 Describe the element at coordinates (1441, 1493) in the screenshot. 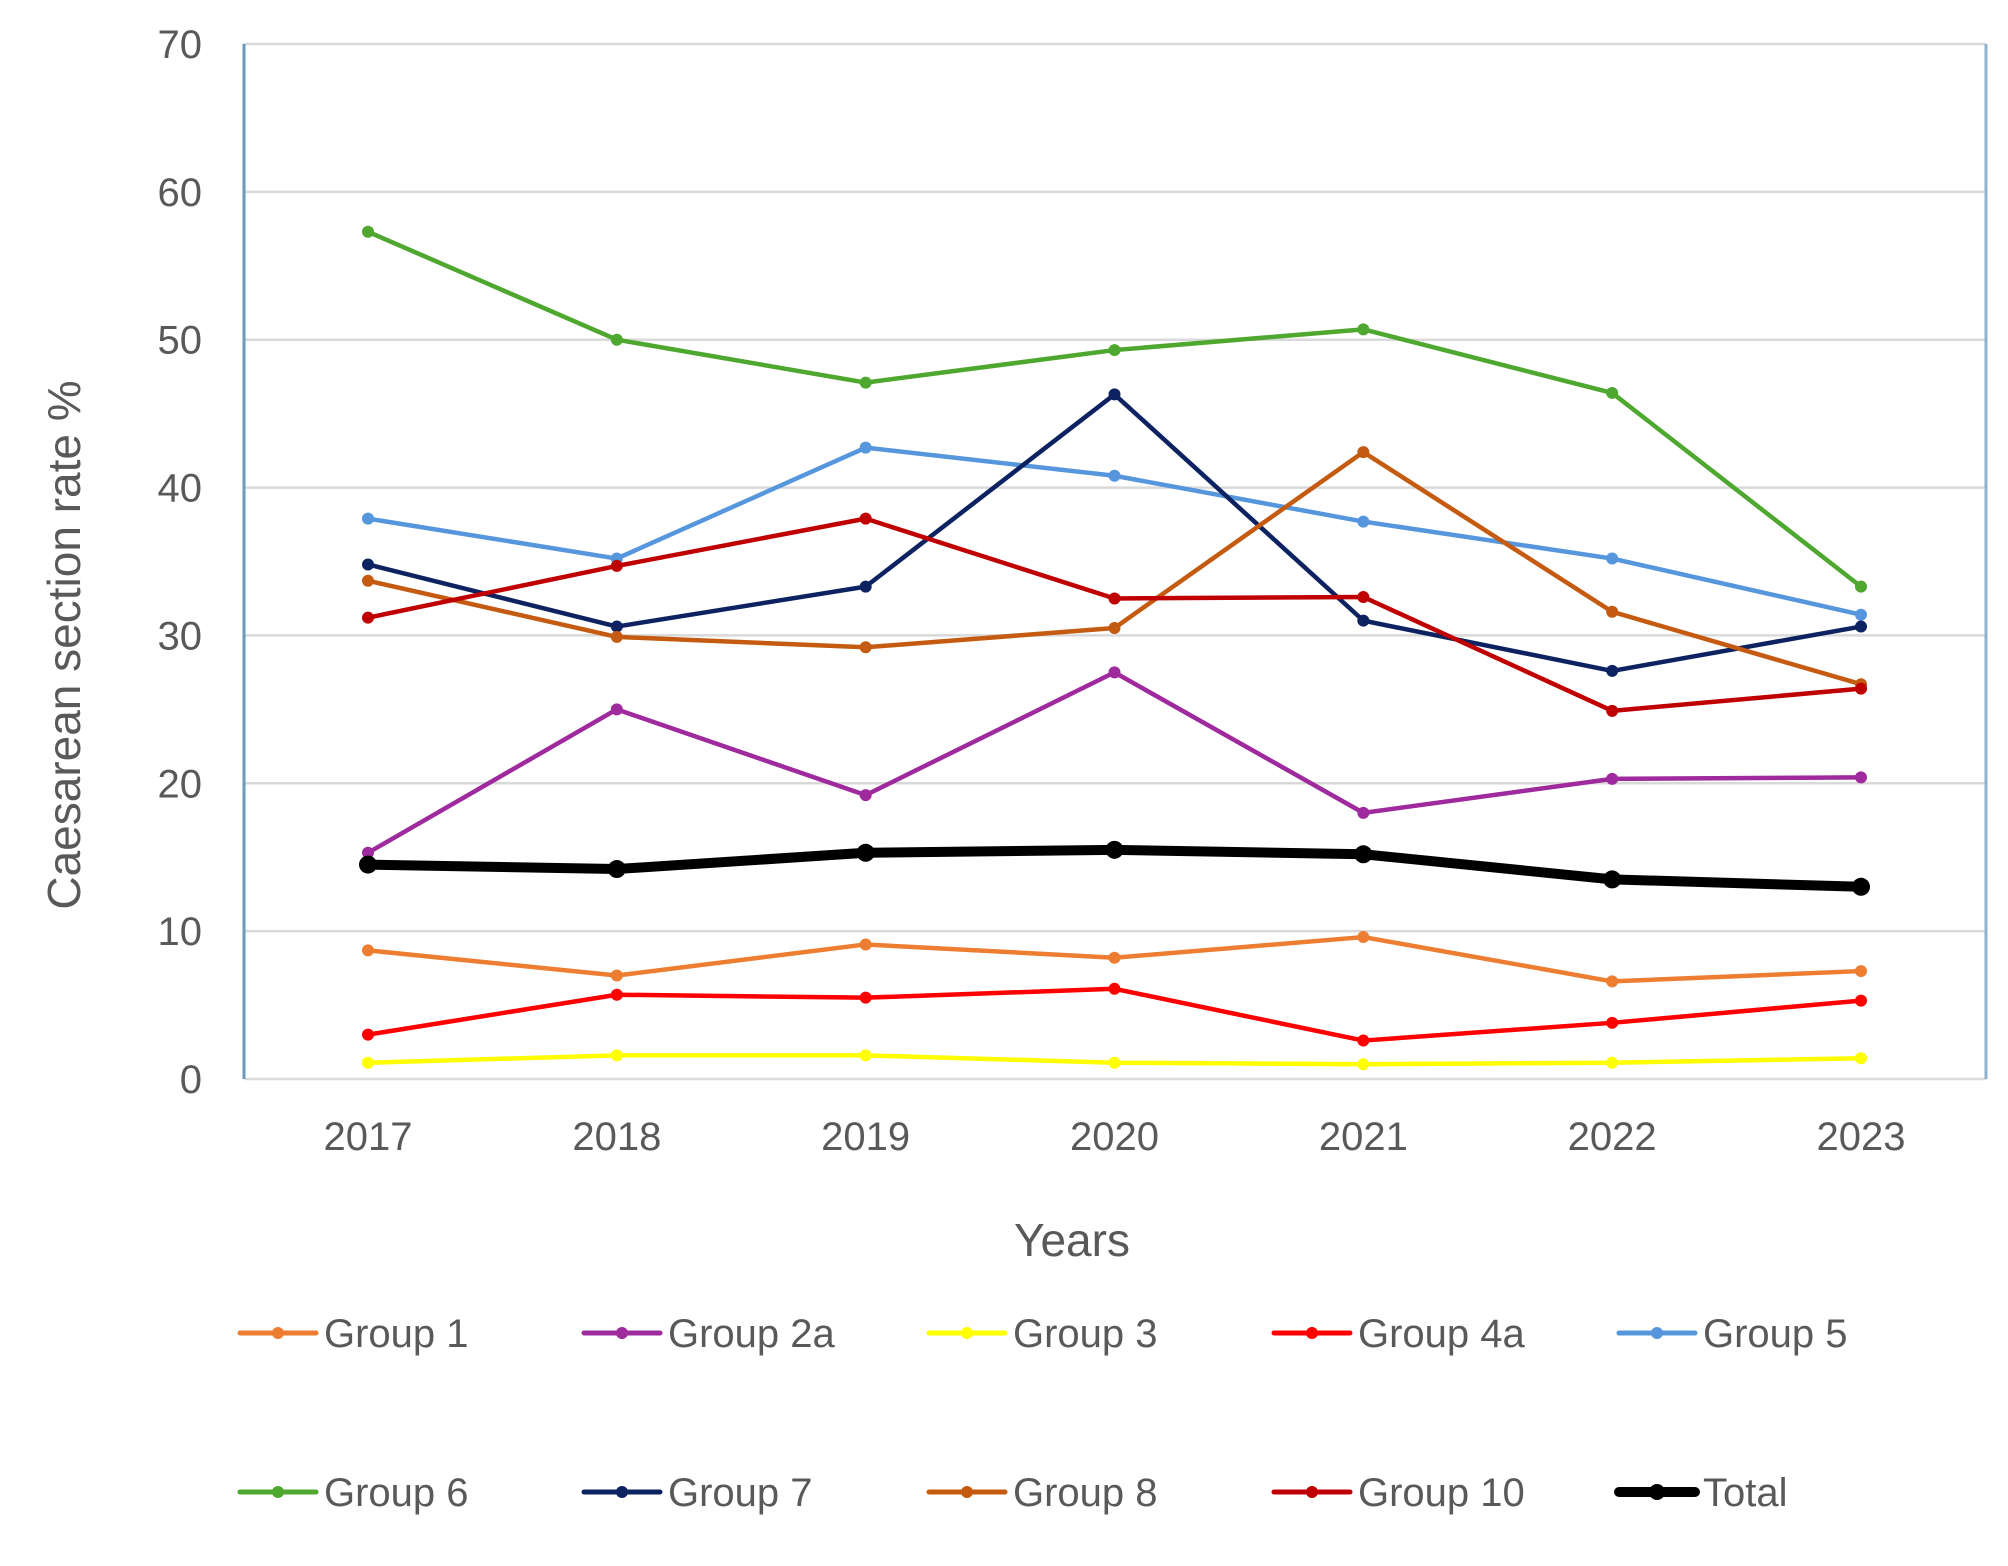

I see `legend-label: Group 10` at that location.